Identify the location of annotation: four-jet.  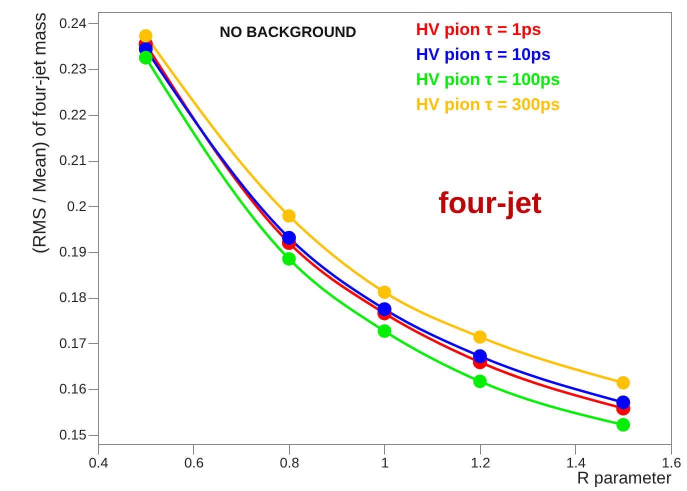
(490, 203).